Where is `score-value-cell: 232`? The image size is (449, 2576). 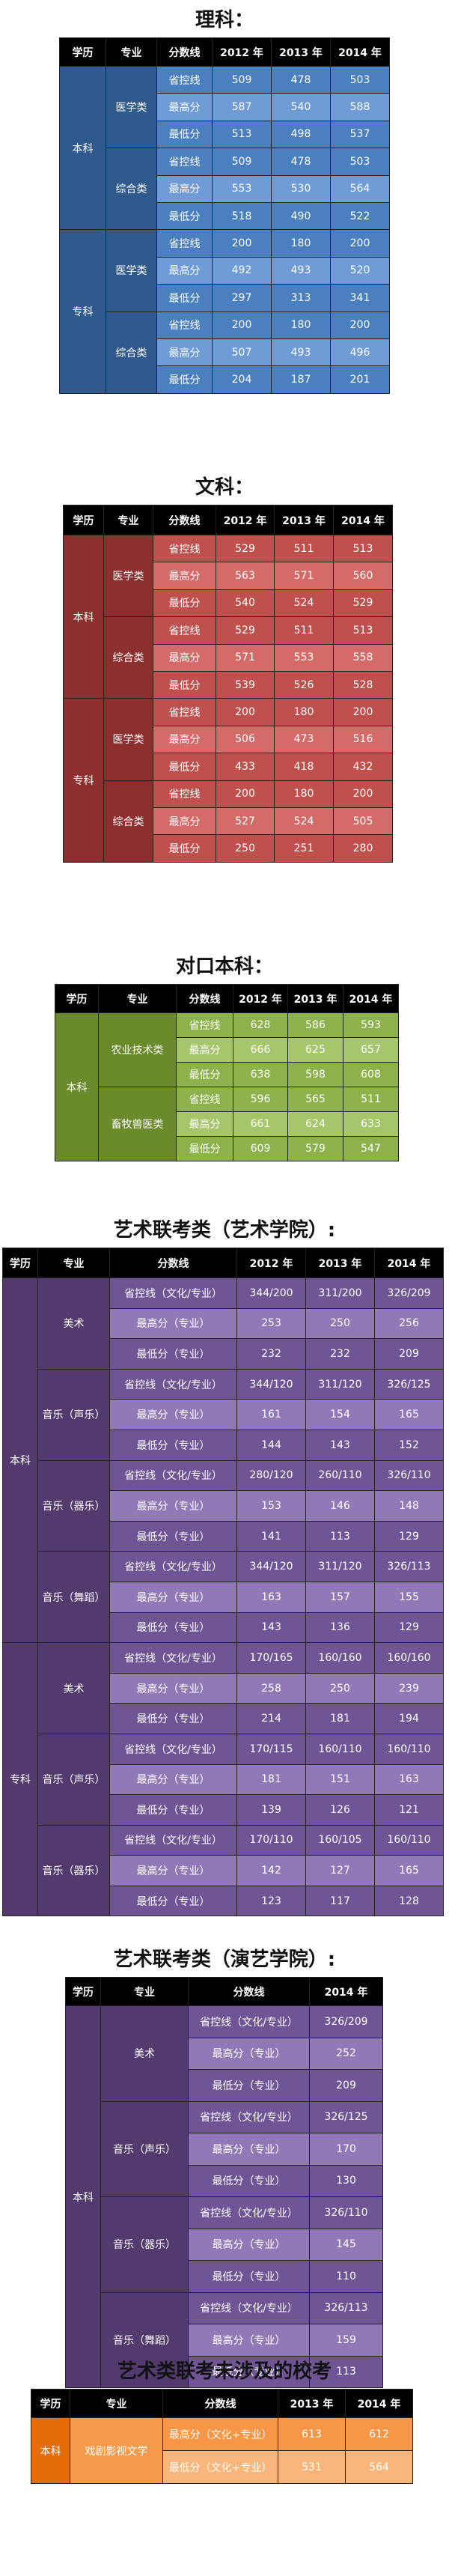 score-value-cell: 232 is located at coordinates (340, 1354).